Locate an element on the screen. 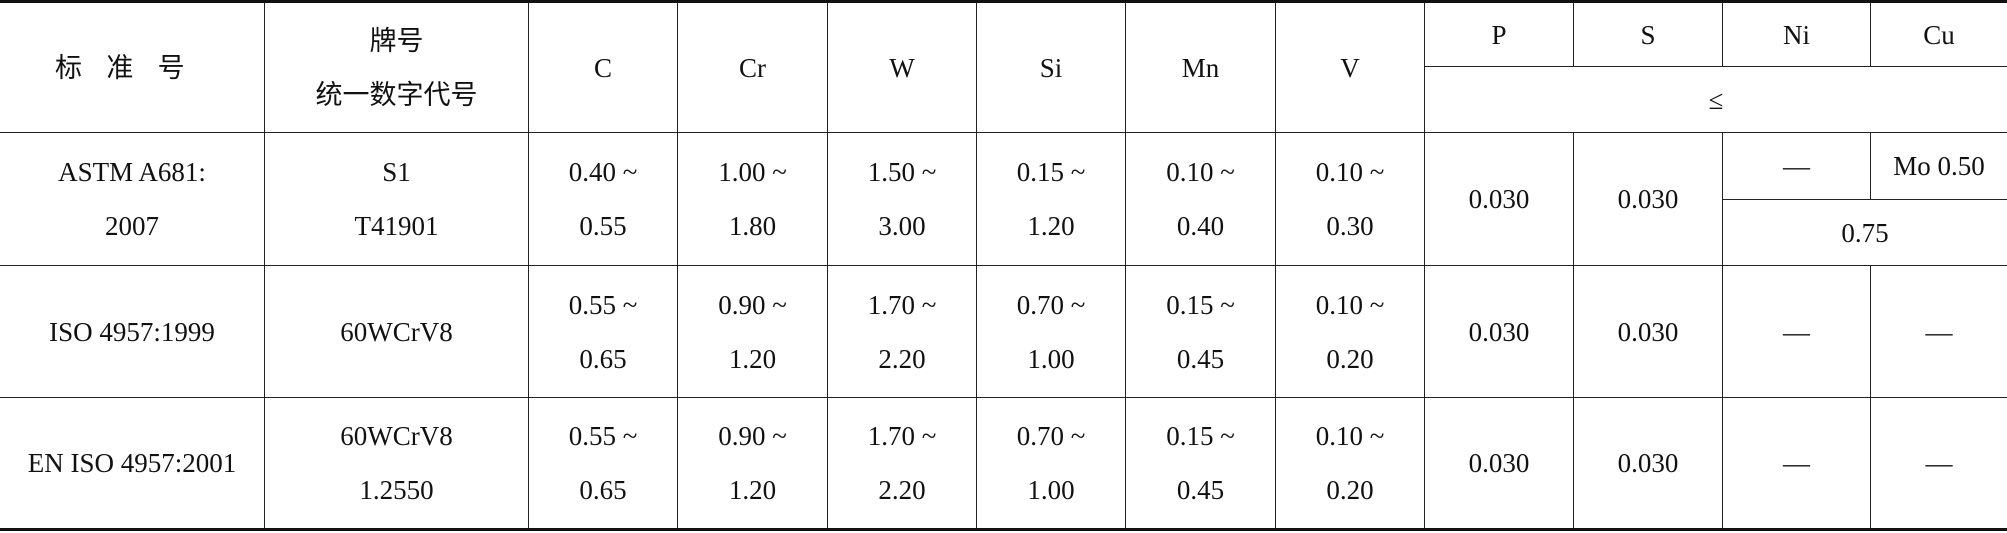 This screenshot has height=533, width=2007. header-max-note: ≤ is located at coordinates (1716, 100).